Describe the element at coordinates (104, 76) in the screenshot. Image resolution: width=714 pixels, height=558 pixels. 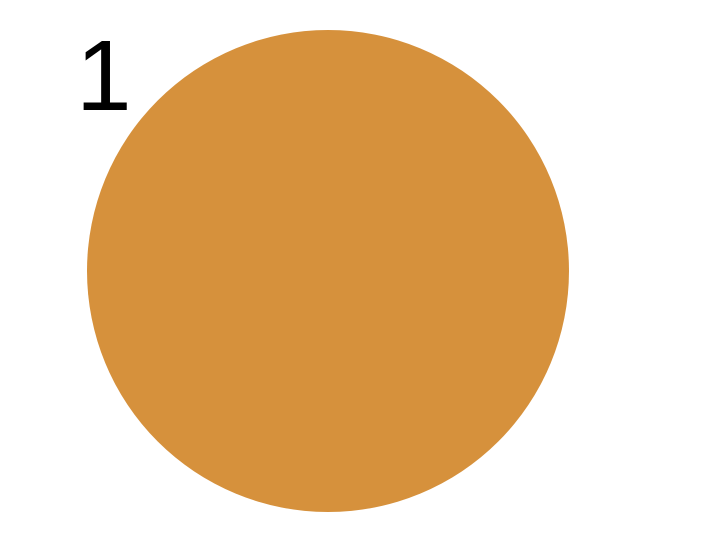
I see `number-label: 1` at that location.